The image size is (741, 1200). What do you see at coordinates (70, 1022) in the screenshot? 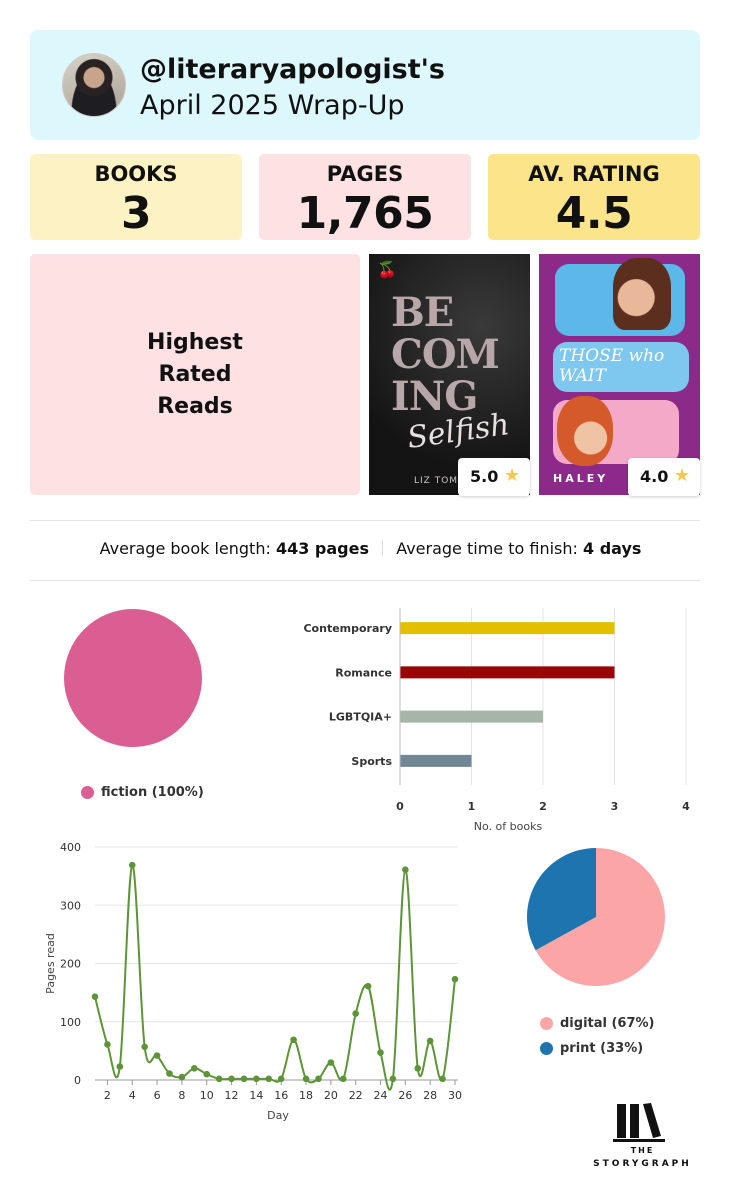
I see `y-tick-label: 100` at bounding box center [70, 1022].